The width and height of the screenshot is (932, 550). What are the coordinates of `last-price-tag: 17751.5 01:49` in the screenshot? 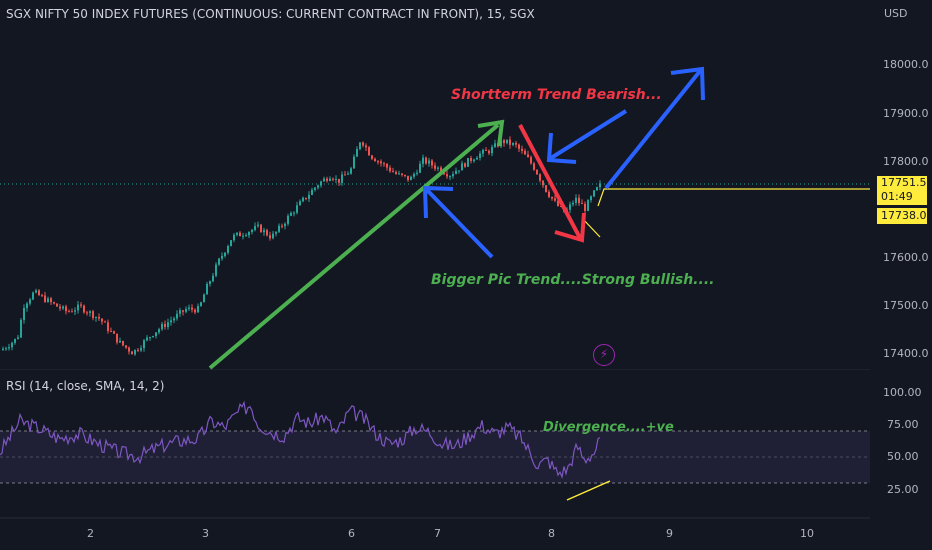 It's located at (902, 190).